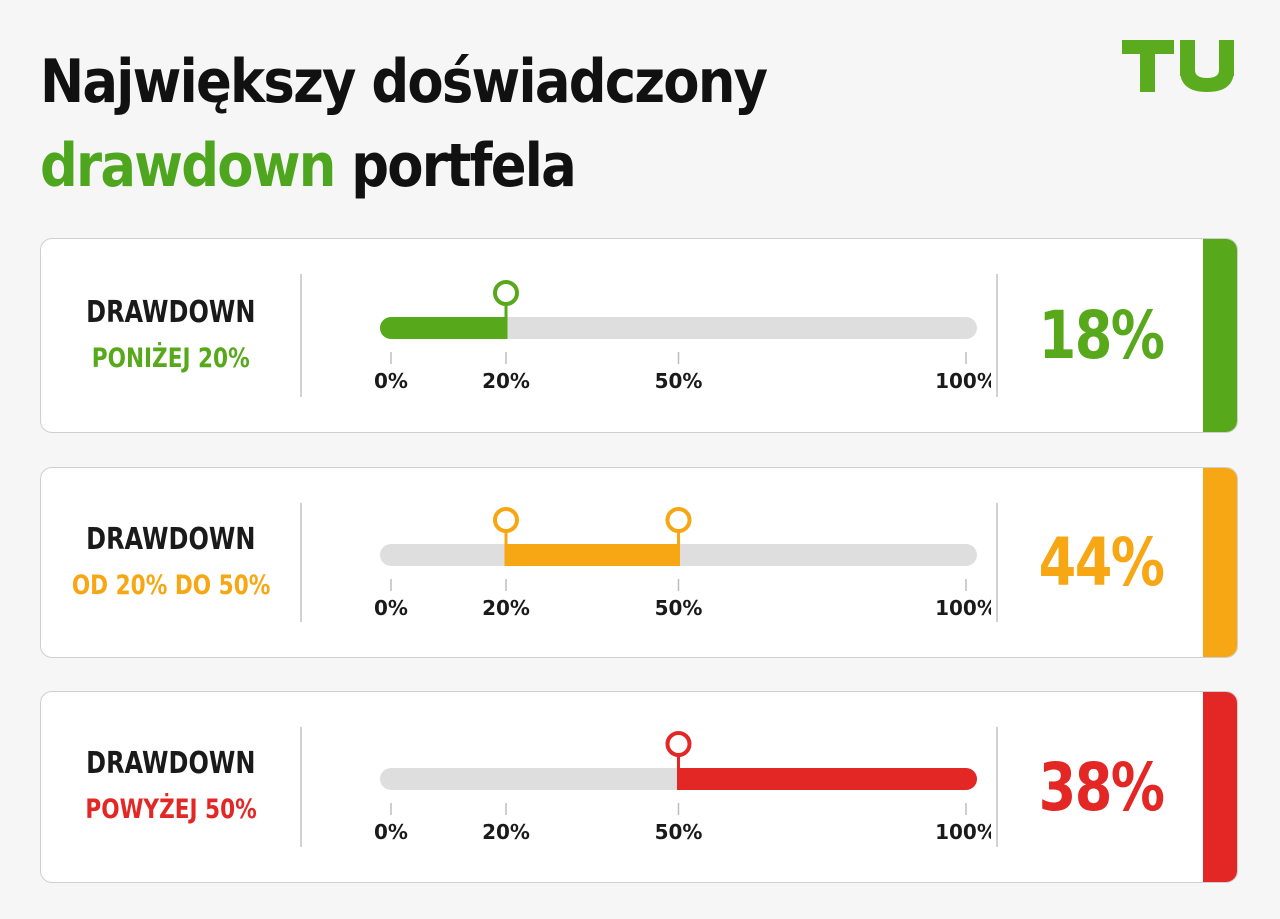 The width and height of the screenshot is (1280, 919). What do you see at coordinates (404, 82) in the screenshot?
I see `title-line-1: Największy doświadczony` at bounding box center [404, 82].